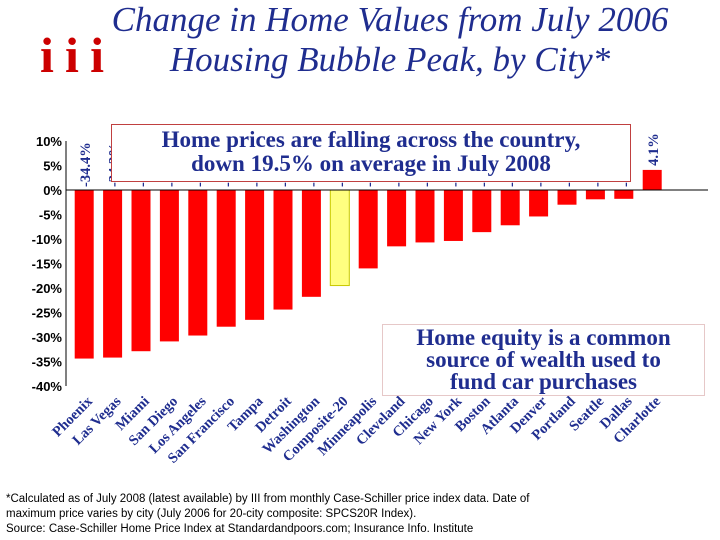 This screenshot has height=540, width=720. I want to click on data-label: -34.4%, so click(86, 164).